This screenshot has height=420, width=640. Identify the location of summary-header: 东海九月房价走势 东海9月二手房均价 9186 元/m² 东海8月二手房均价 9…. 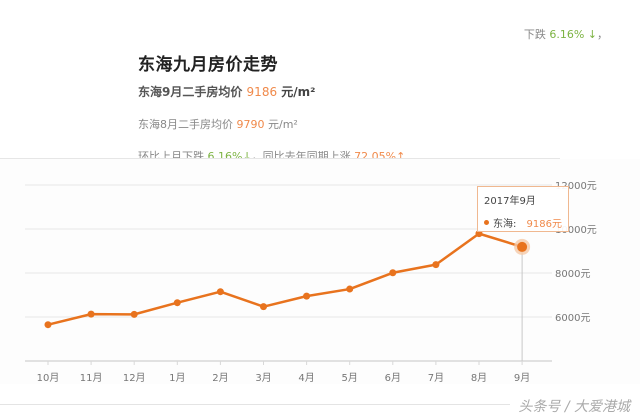
(271, 107).